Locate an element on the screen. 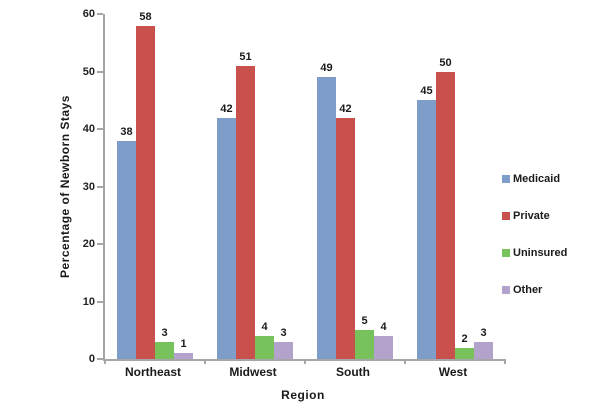 The width and height of the screenshot is (607, 409). y-tick-label: 0 is located at coordinates (91, 359).